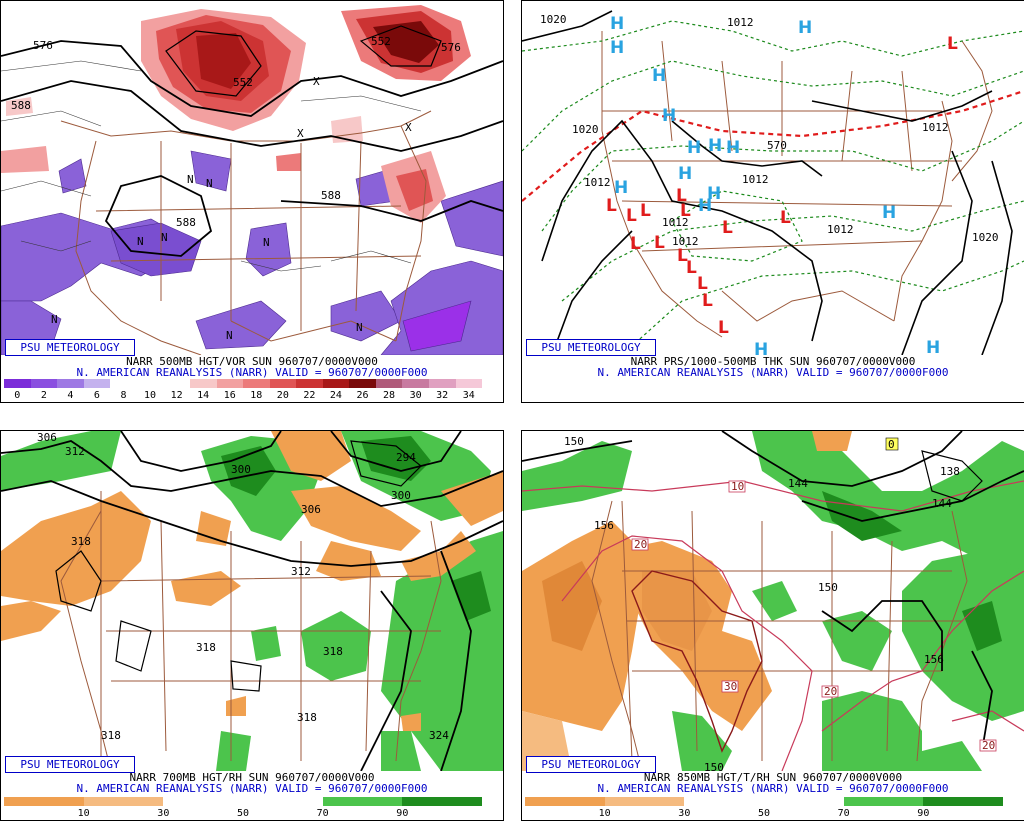 The width and height of the screenshot is (1024, 821). I want to click on vorticity-thin-contours, so click(211, 166).